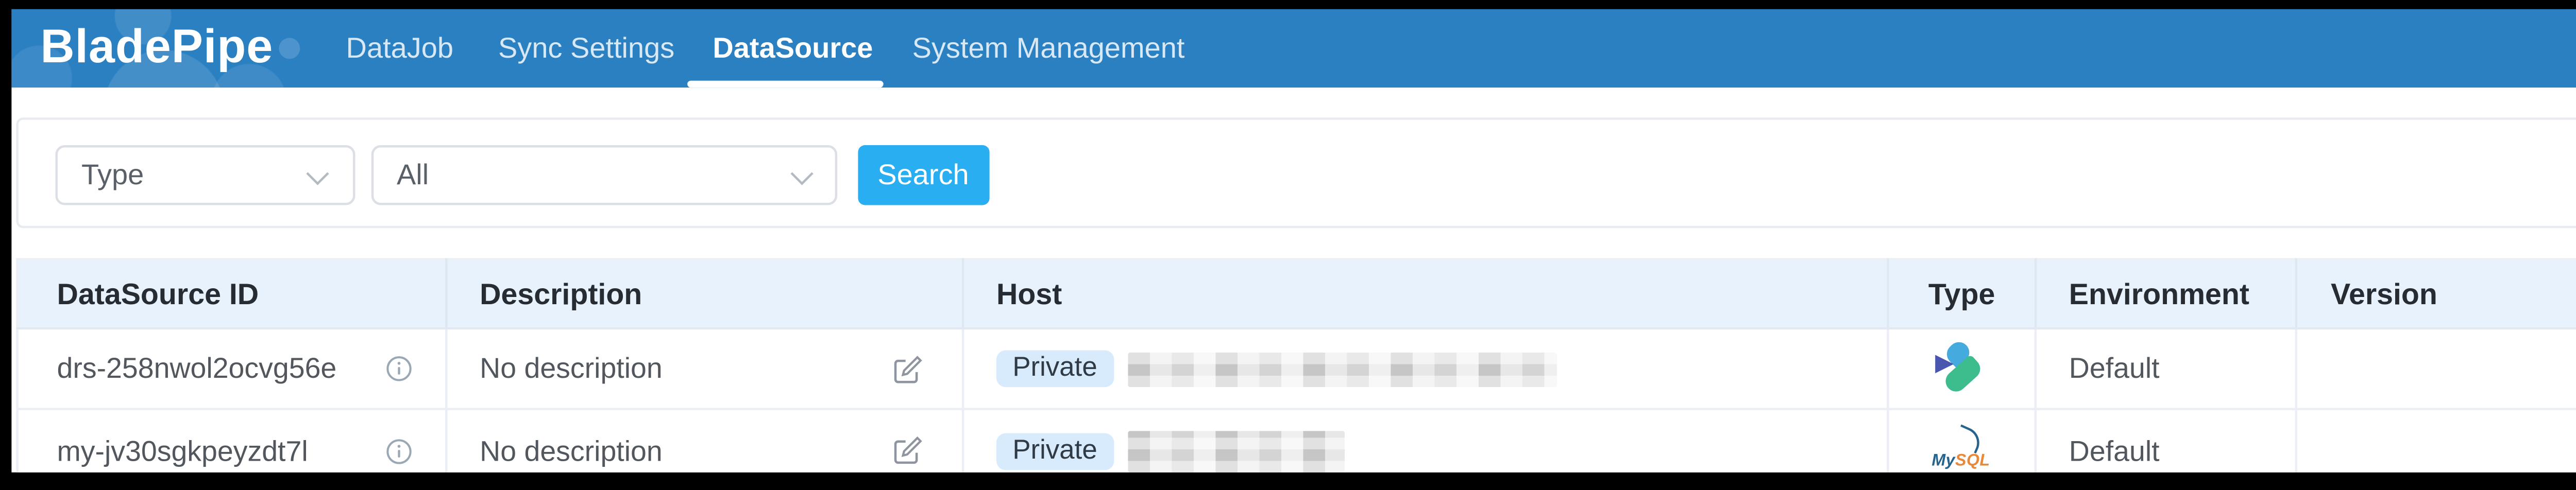  Describe the element at coordinates (157, 48) in the screenshot. I see `bladepipe-logo: BladePipe` at that location.